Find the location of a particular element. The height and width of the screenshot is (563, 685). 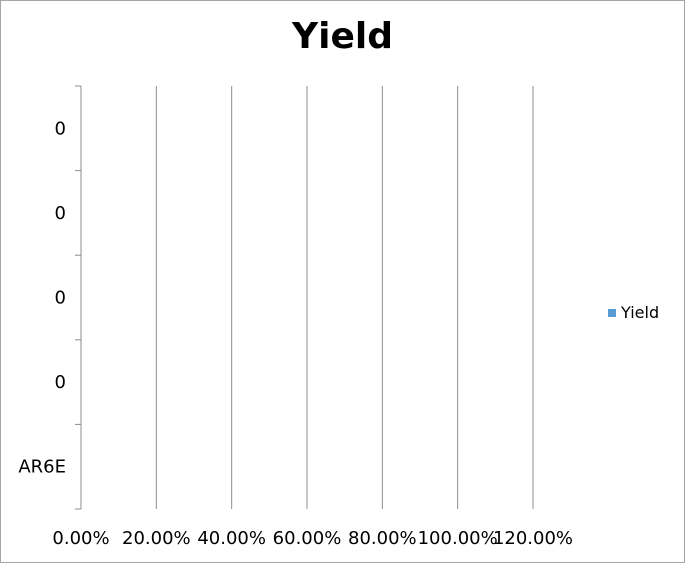

y-tick-label: AR6E is located at coordinates (42, 467).